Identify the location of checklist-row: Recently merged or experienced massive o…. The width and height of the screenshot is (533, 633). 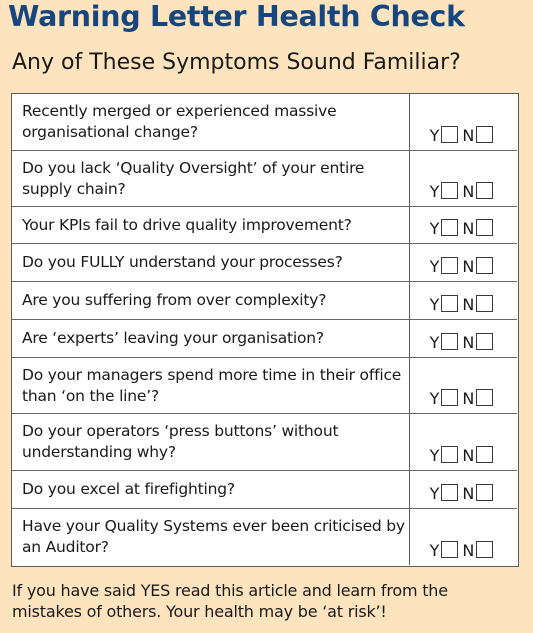
(264, 122).